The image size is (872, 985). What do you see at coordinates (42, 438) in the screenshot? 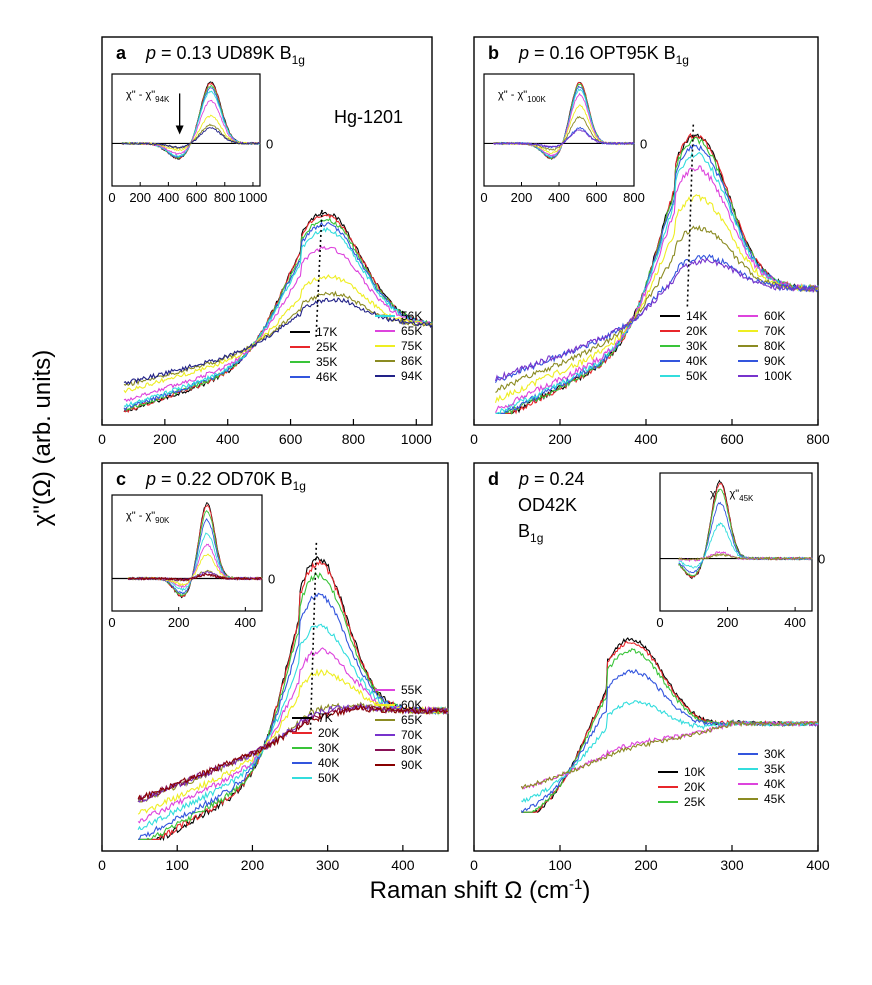
I see `y-axis-label: χ"(Ω) (arb. units)` at bounding box center [42, 438].